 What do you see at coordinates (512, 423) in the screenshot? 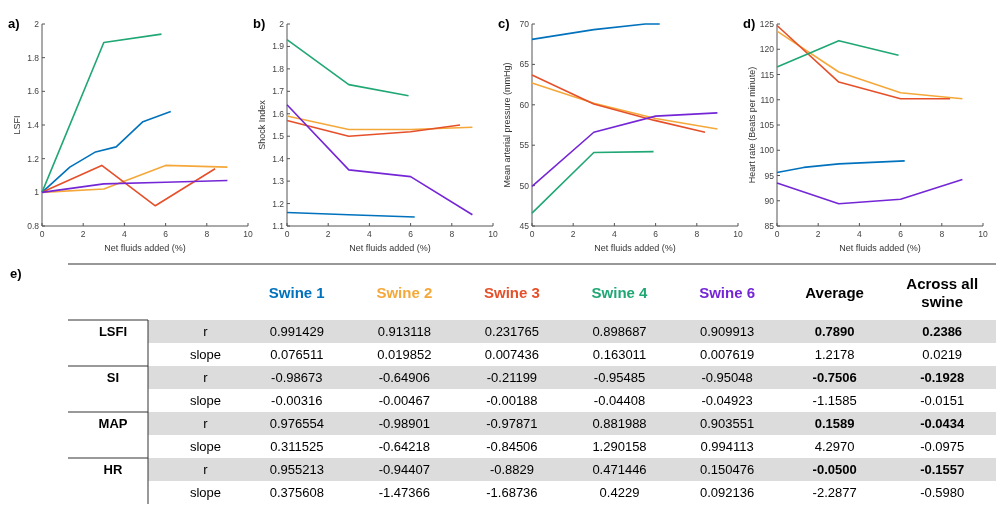
I see `text: -0.97871` at bounding box center [512, 423].